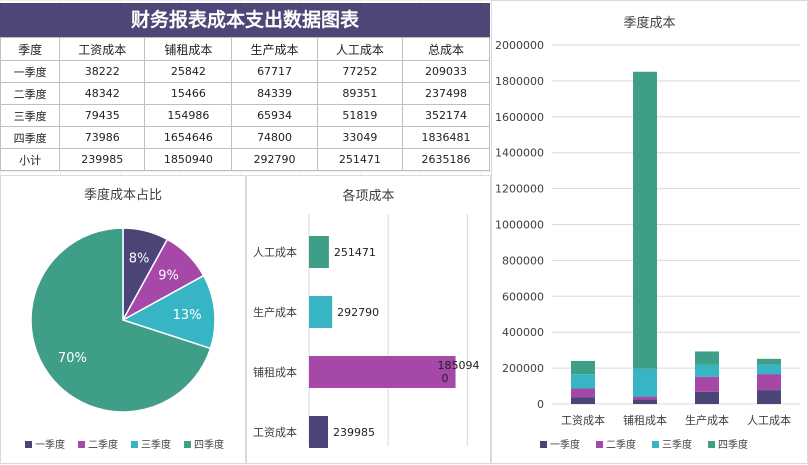 The image size is (808, 465). What do you see at coordinates (459, 372) in the screenshot?
I see `hbar-data-label: 185094 0` at bounding box center [459, 372].